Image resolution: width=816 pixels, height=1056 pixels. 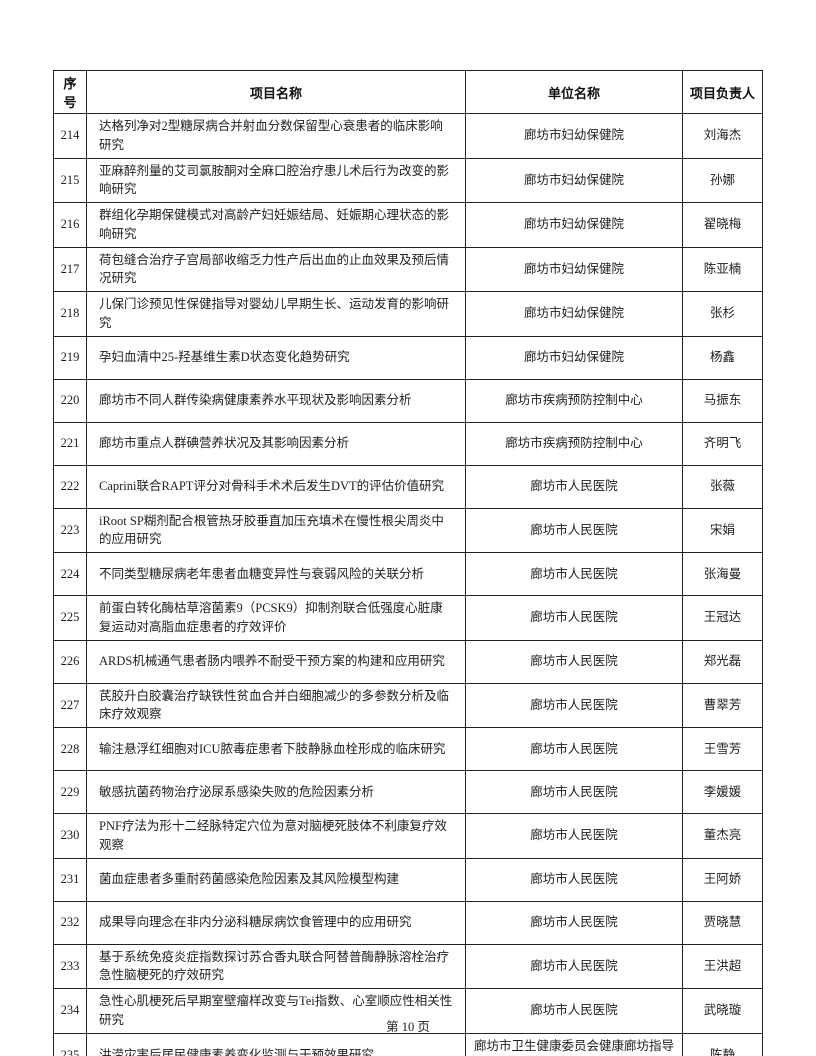 I want to click on row-project-name: 孕妇血清中25-羟基维生素D状态变化趋势研究, so click(x=276, y=357).